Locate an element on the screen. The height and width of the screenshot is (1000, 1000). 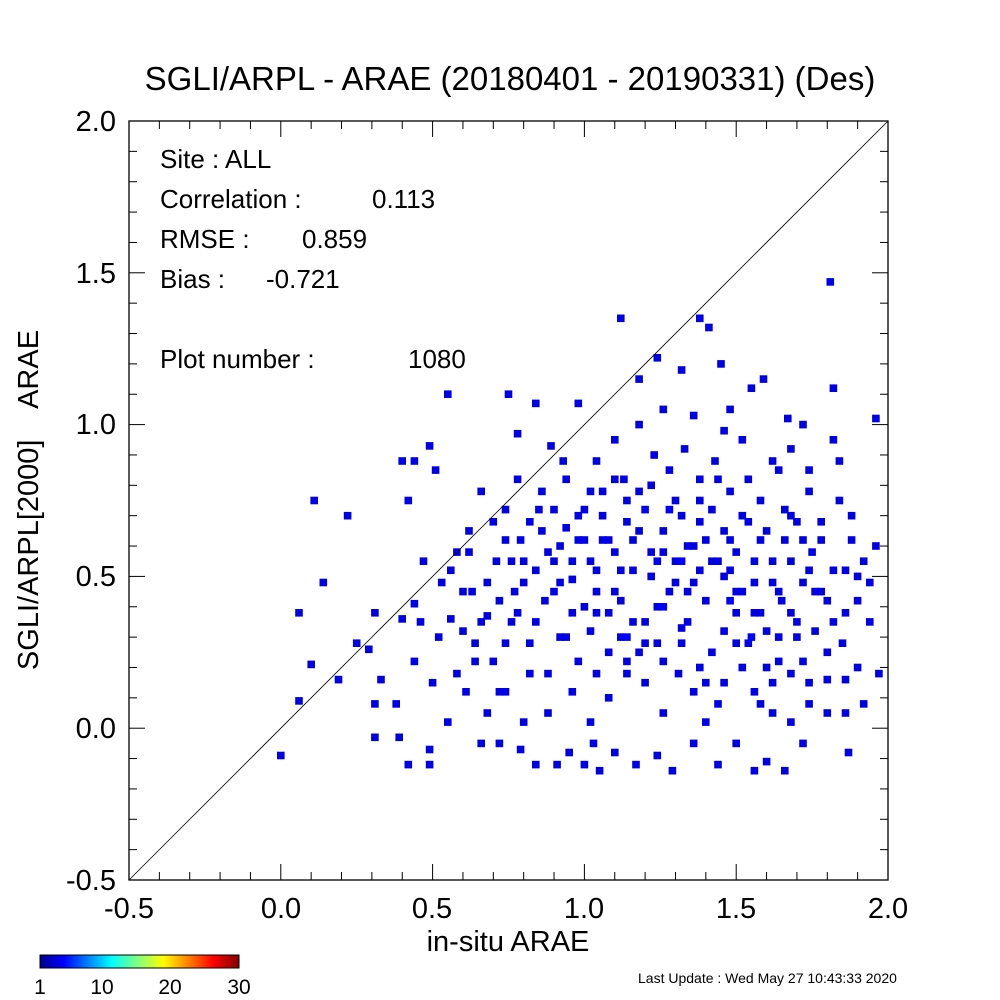
colorbar-tick-label: 10 is located at coordinates (101, 987).